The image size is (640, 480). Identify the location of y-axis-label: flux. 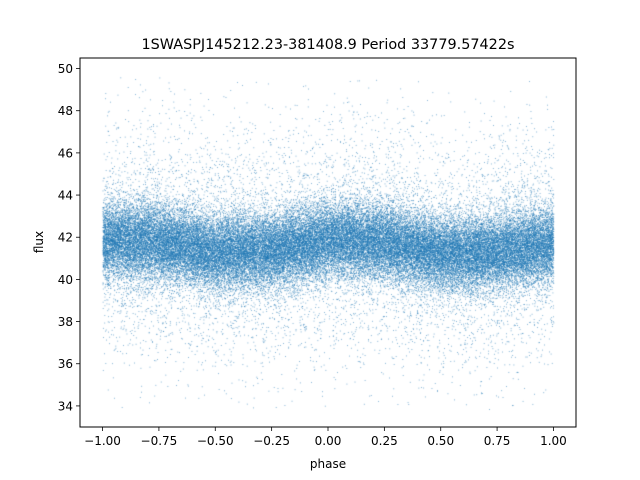
(39, 242).